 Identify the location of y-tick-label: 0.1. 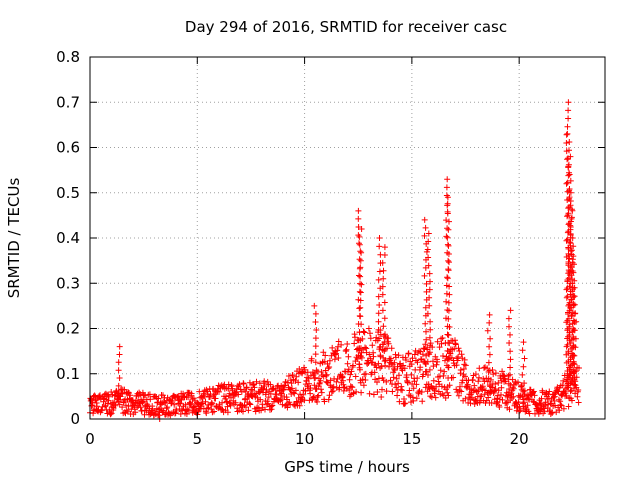
(68, 374).